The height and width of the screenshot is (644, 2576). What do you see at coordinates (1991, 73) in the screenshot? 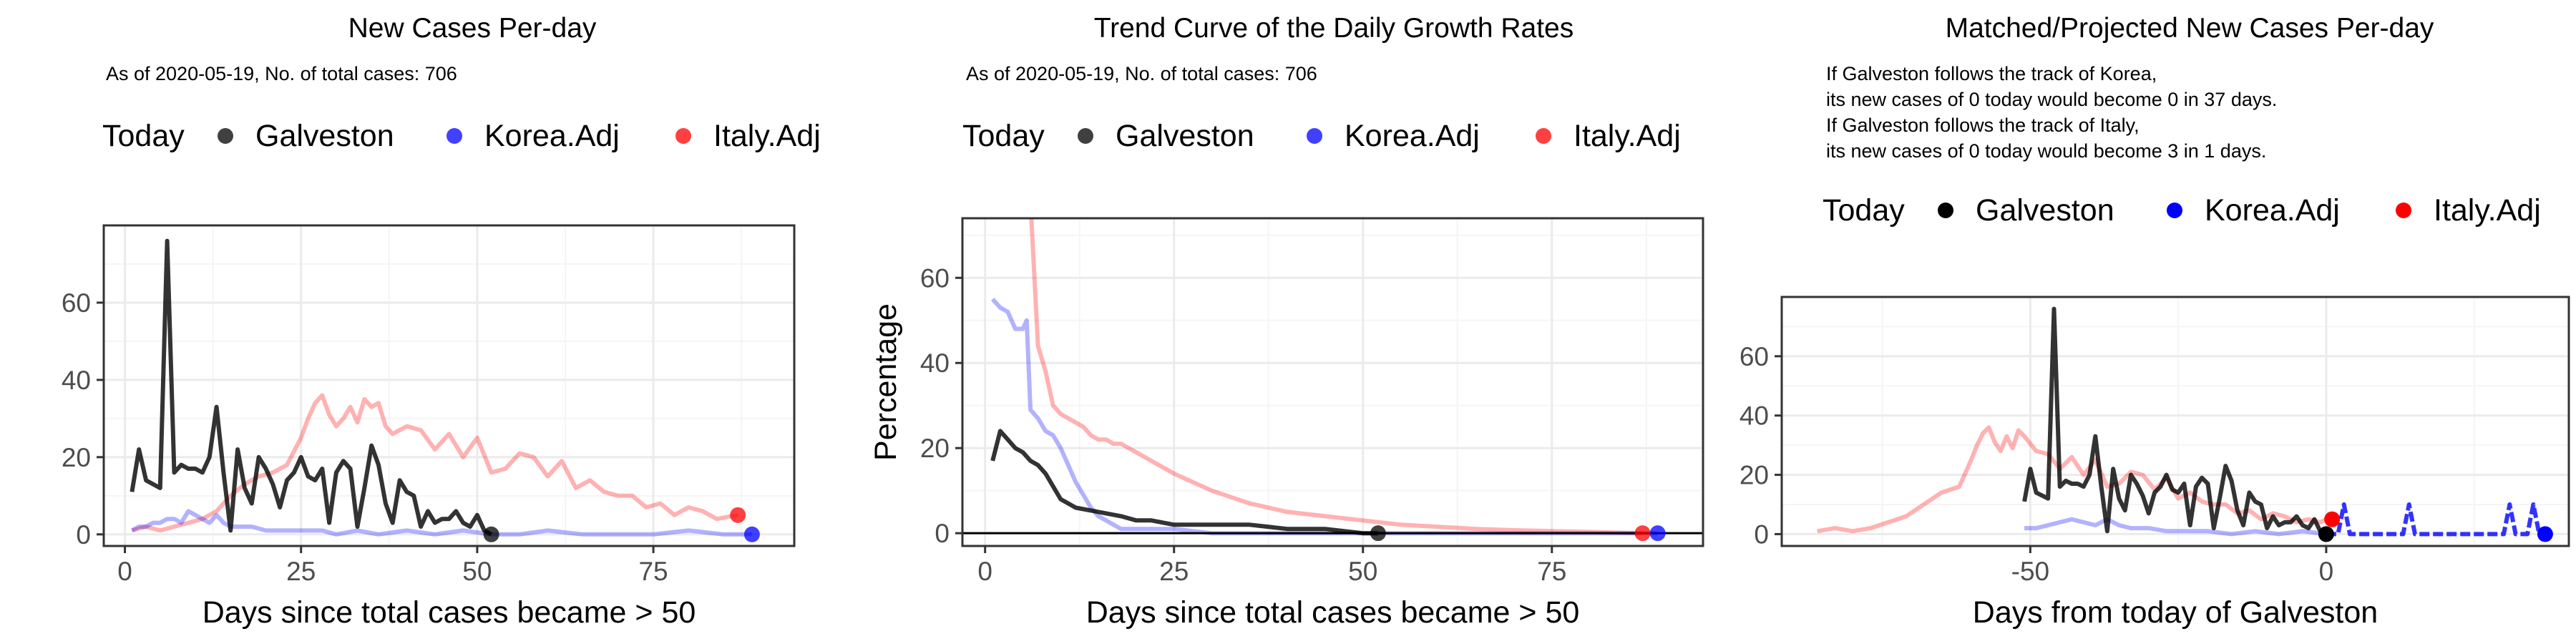
I see `projection-note: If Galveston follows the track of Korea,` at bounding box center [1991, 73].